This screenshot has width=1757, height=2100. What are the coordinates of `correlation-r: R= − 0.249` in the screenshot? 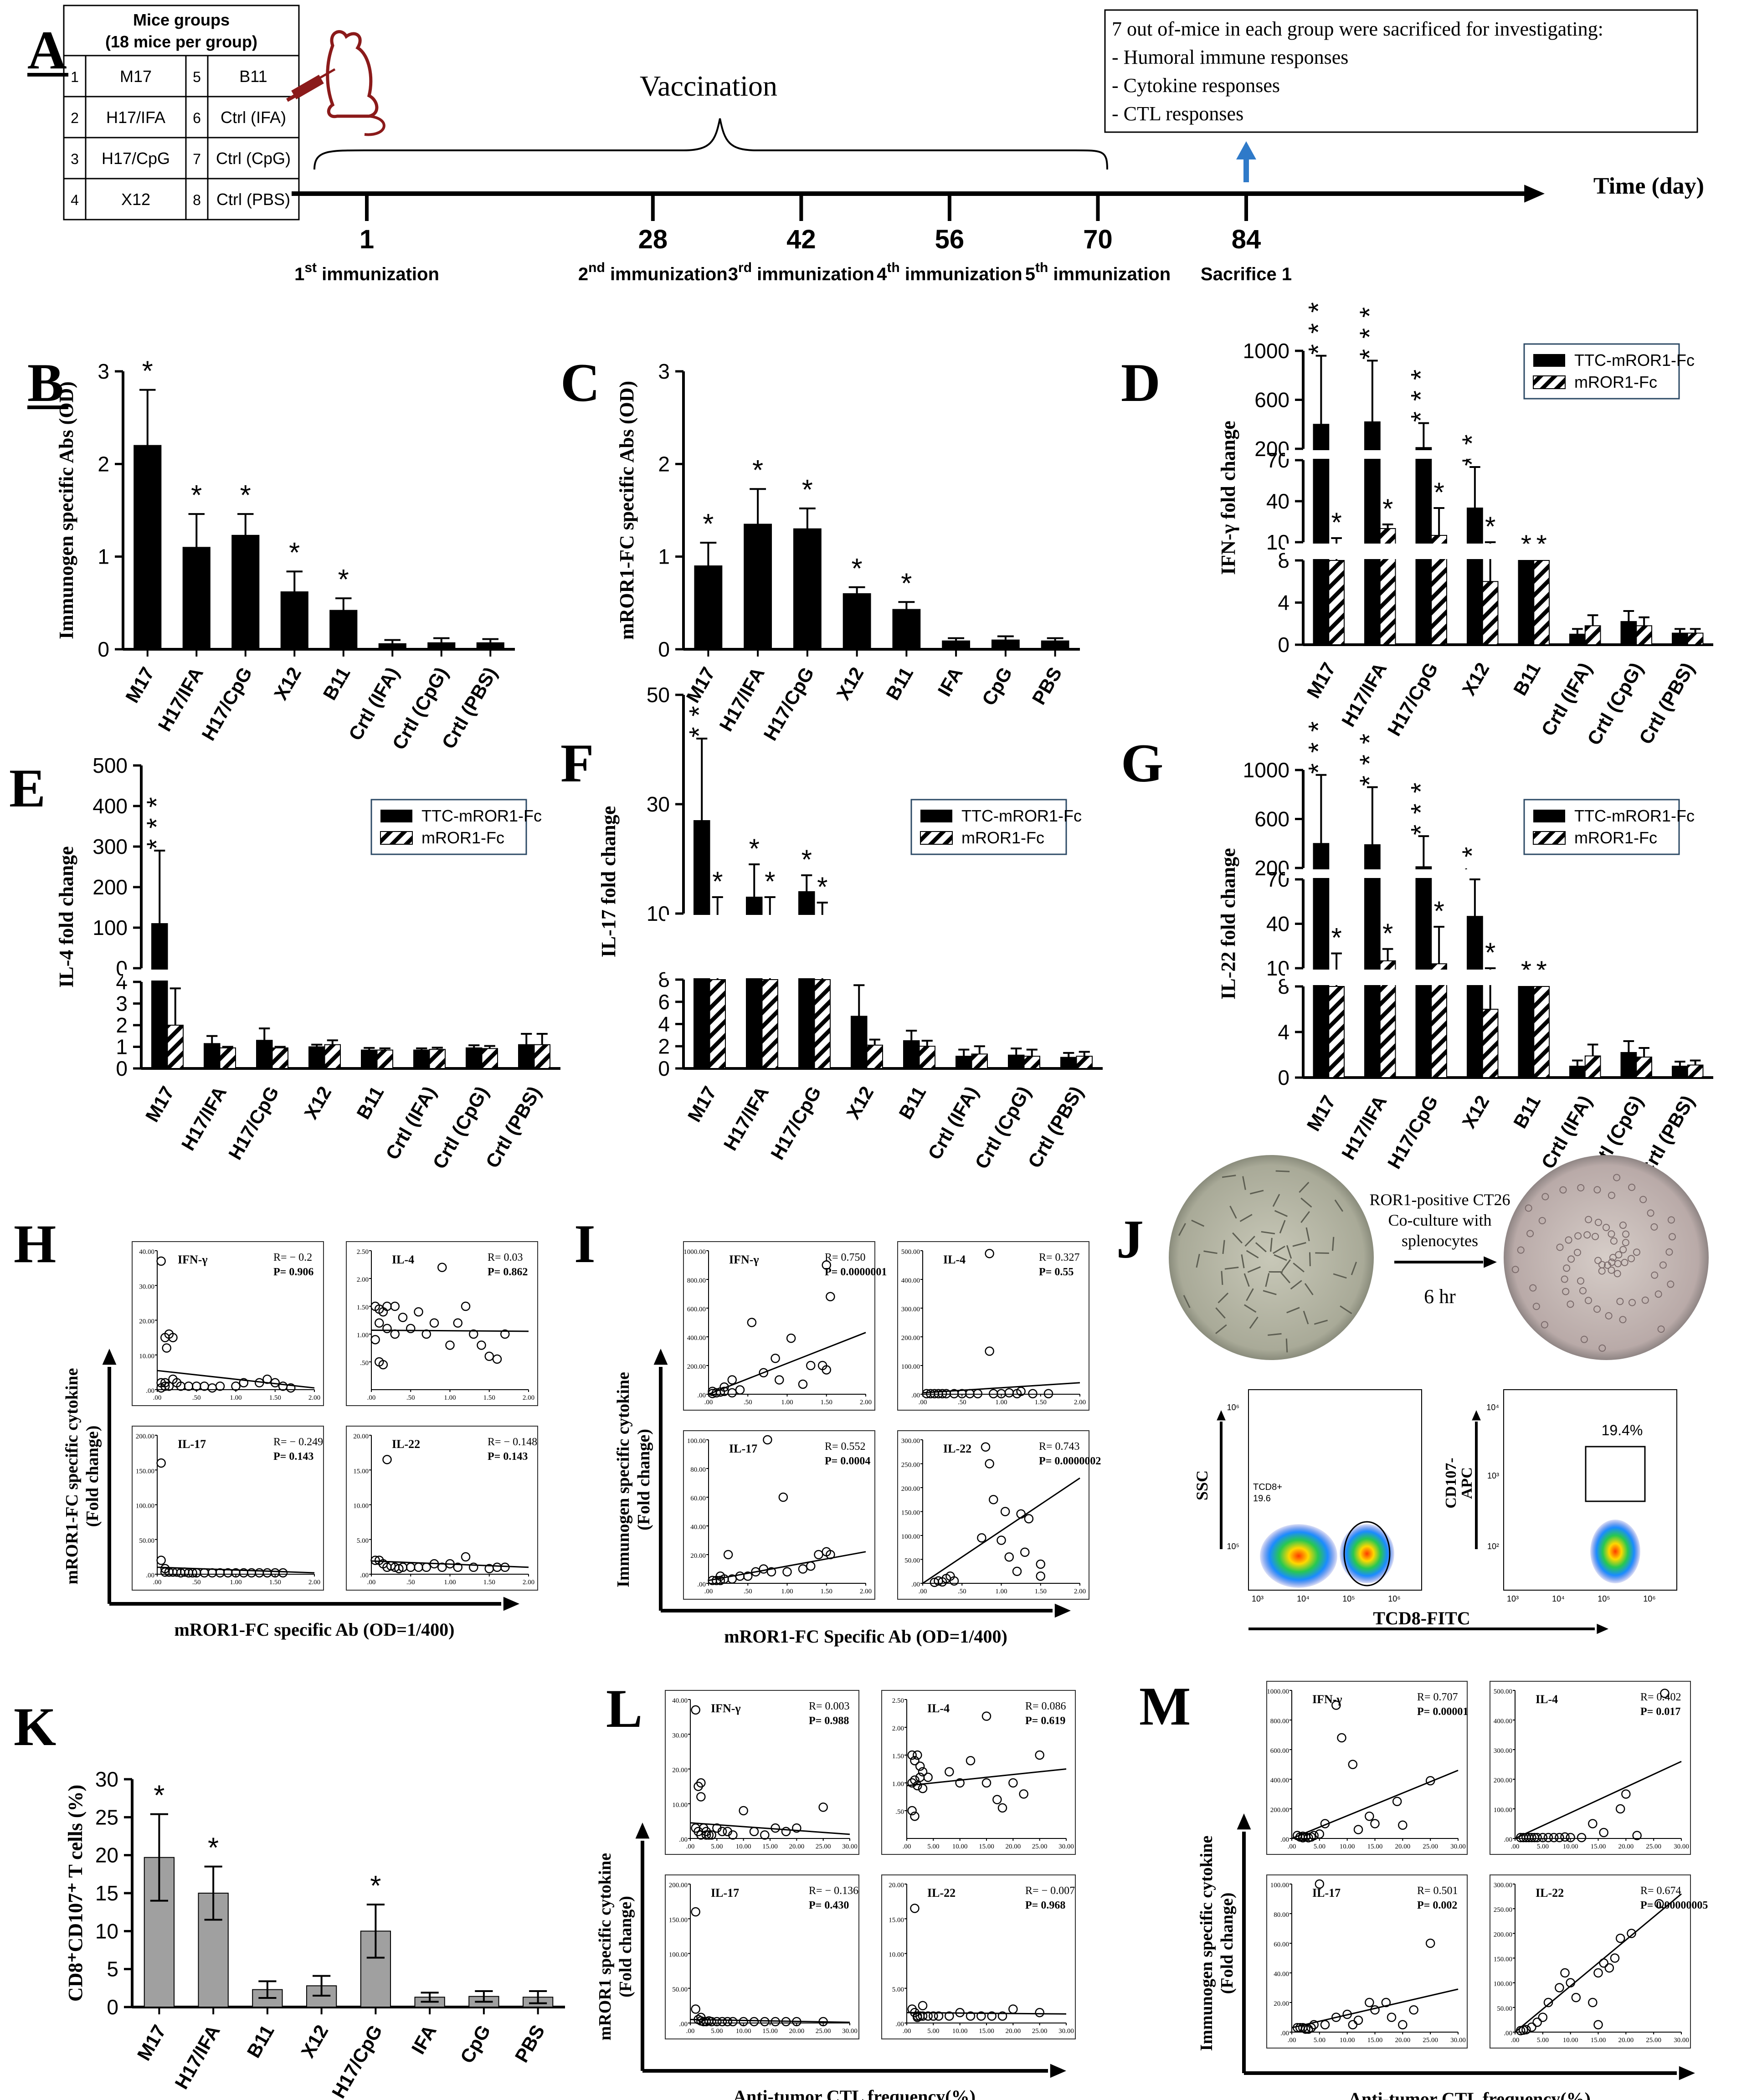 It's located at (298, 1442).